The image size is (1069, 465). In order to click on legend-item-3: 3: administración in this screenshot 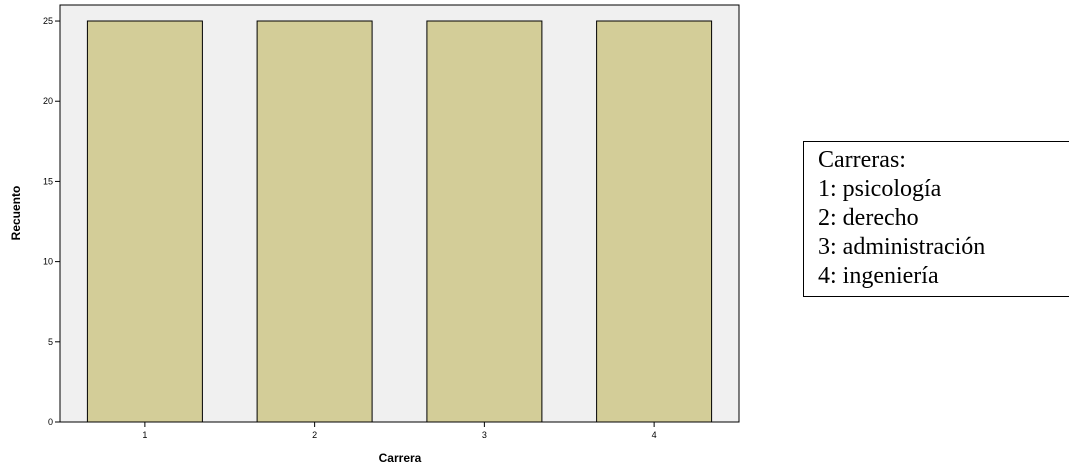, I will do `click(902, 247)`.